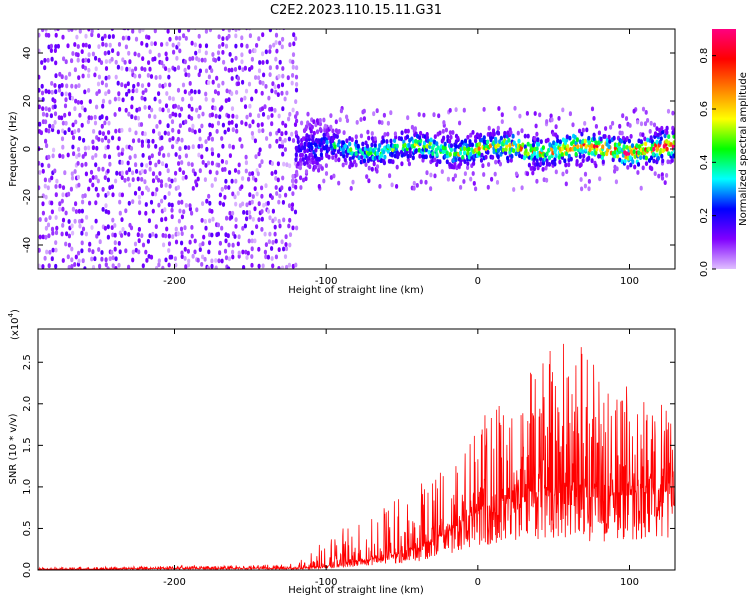 The image size is (750, 600). Describe the element at coordinates (478, 281) in the screenshot. I see `spectrogram-x-tick-label: 0` at that location.